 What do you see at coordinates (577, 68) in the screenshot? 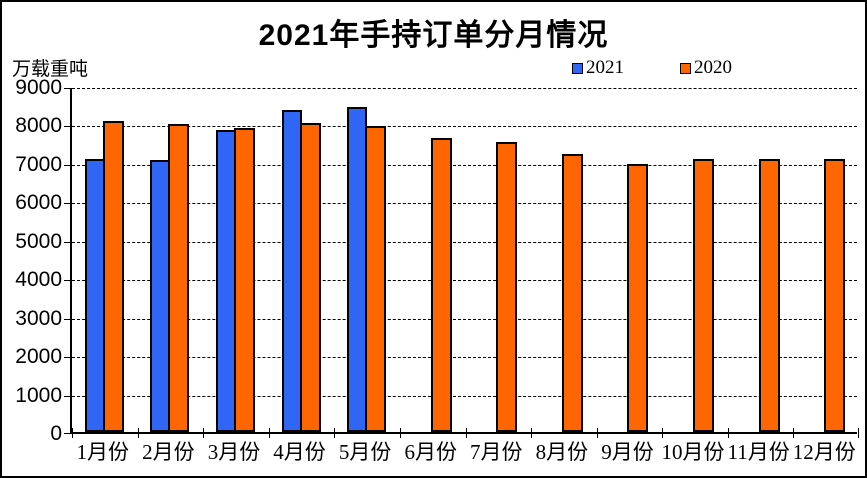
I see `legend-swatch-2021-icon` at bounding box center [577, 68].